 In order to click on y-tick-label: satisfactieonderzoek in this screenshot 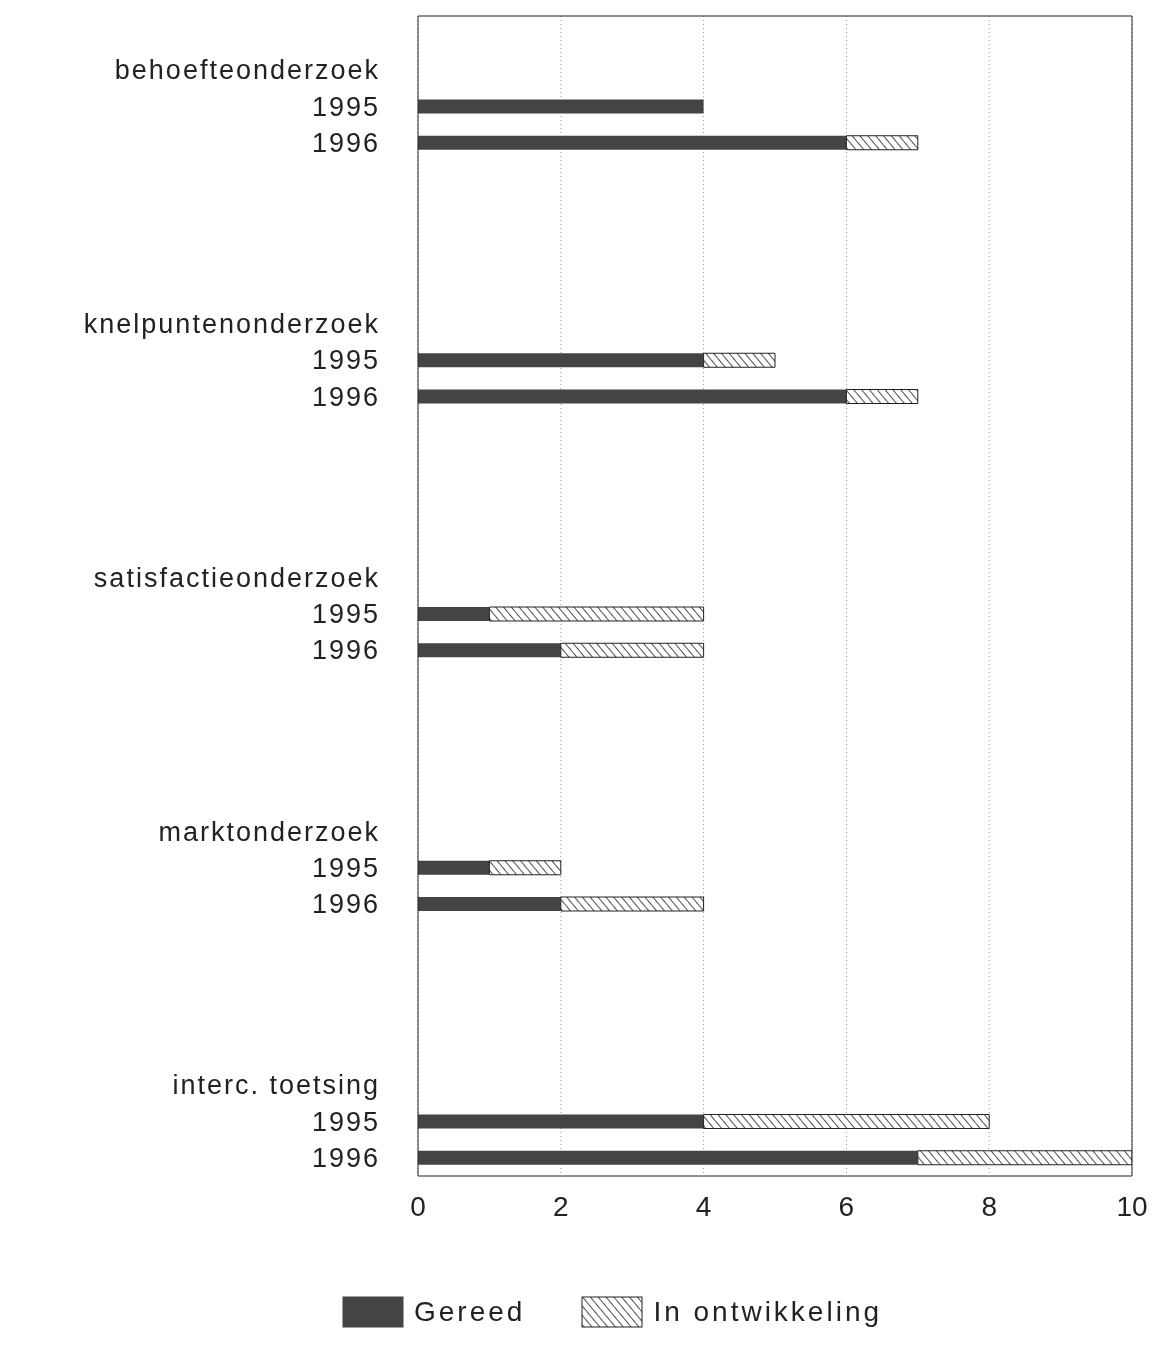, I will do `click(236, 577)`.